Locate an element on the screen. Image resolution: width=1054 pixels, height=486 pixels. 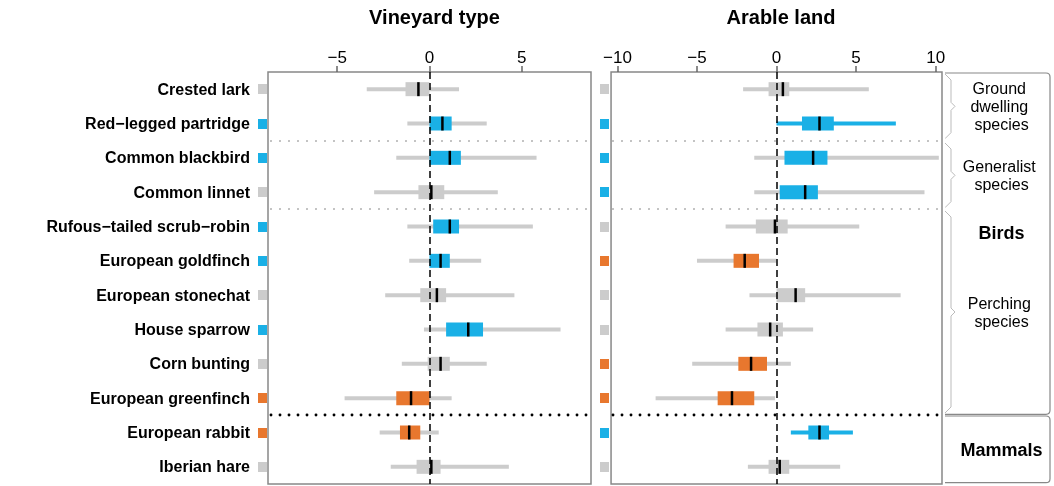
y-tick-label: Crested lark is located at coordinates (204, 89).